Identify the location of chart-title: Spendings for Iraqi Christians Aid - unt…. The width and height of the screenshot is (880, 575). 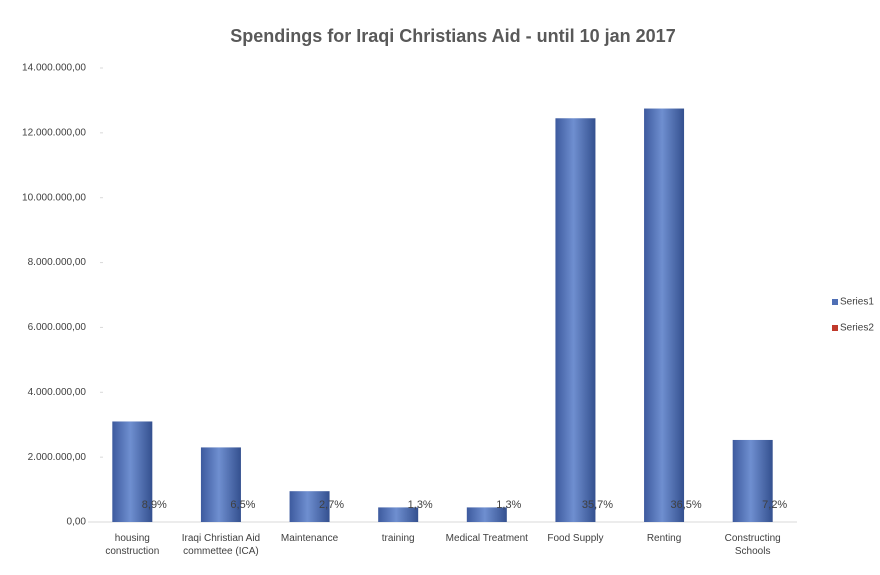
(452, 36).